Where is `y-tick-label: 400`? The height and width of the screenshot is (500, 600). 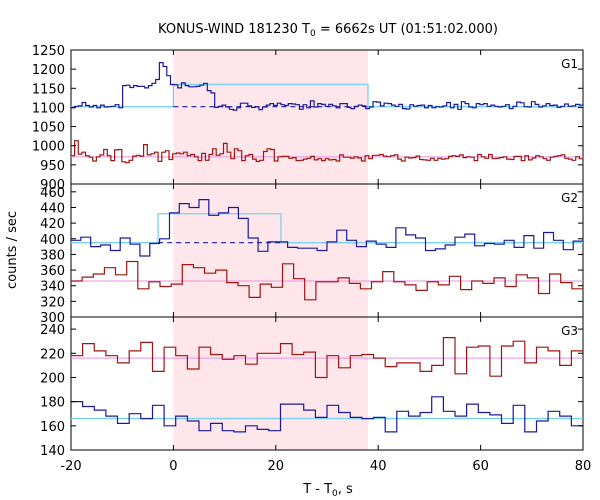
y-tick-label: 400 is located at coordinates (52, 240).